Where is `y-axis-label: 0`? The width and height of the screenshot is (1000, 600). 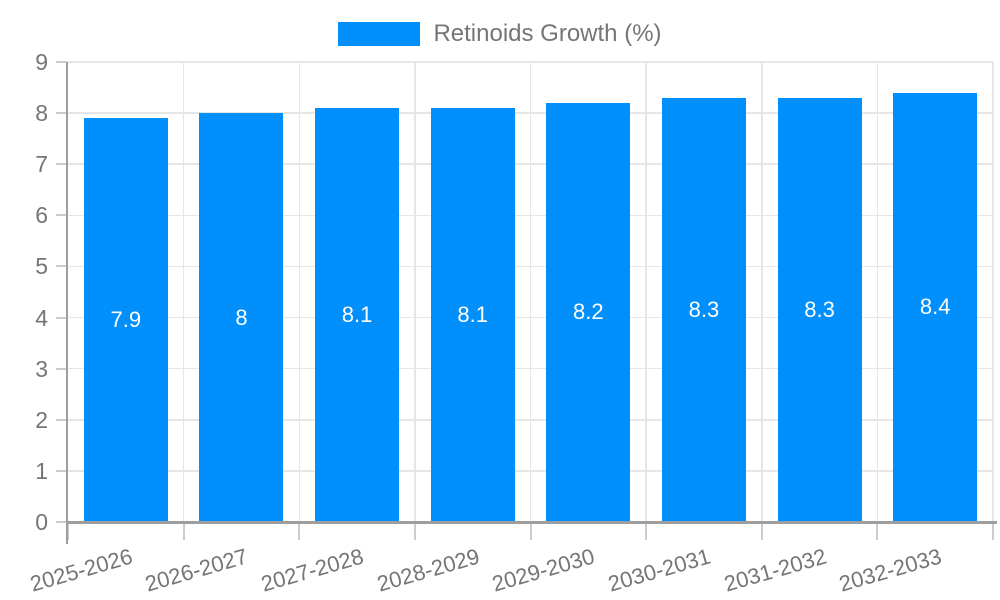
y-axis-label: 0 is located at coordinates (41, 522).